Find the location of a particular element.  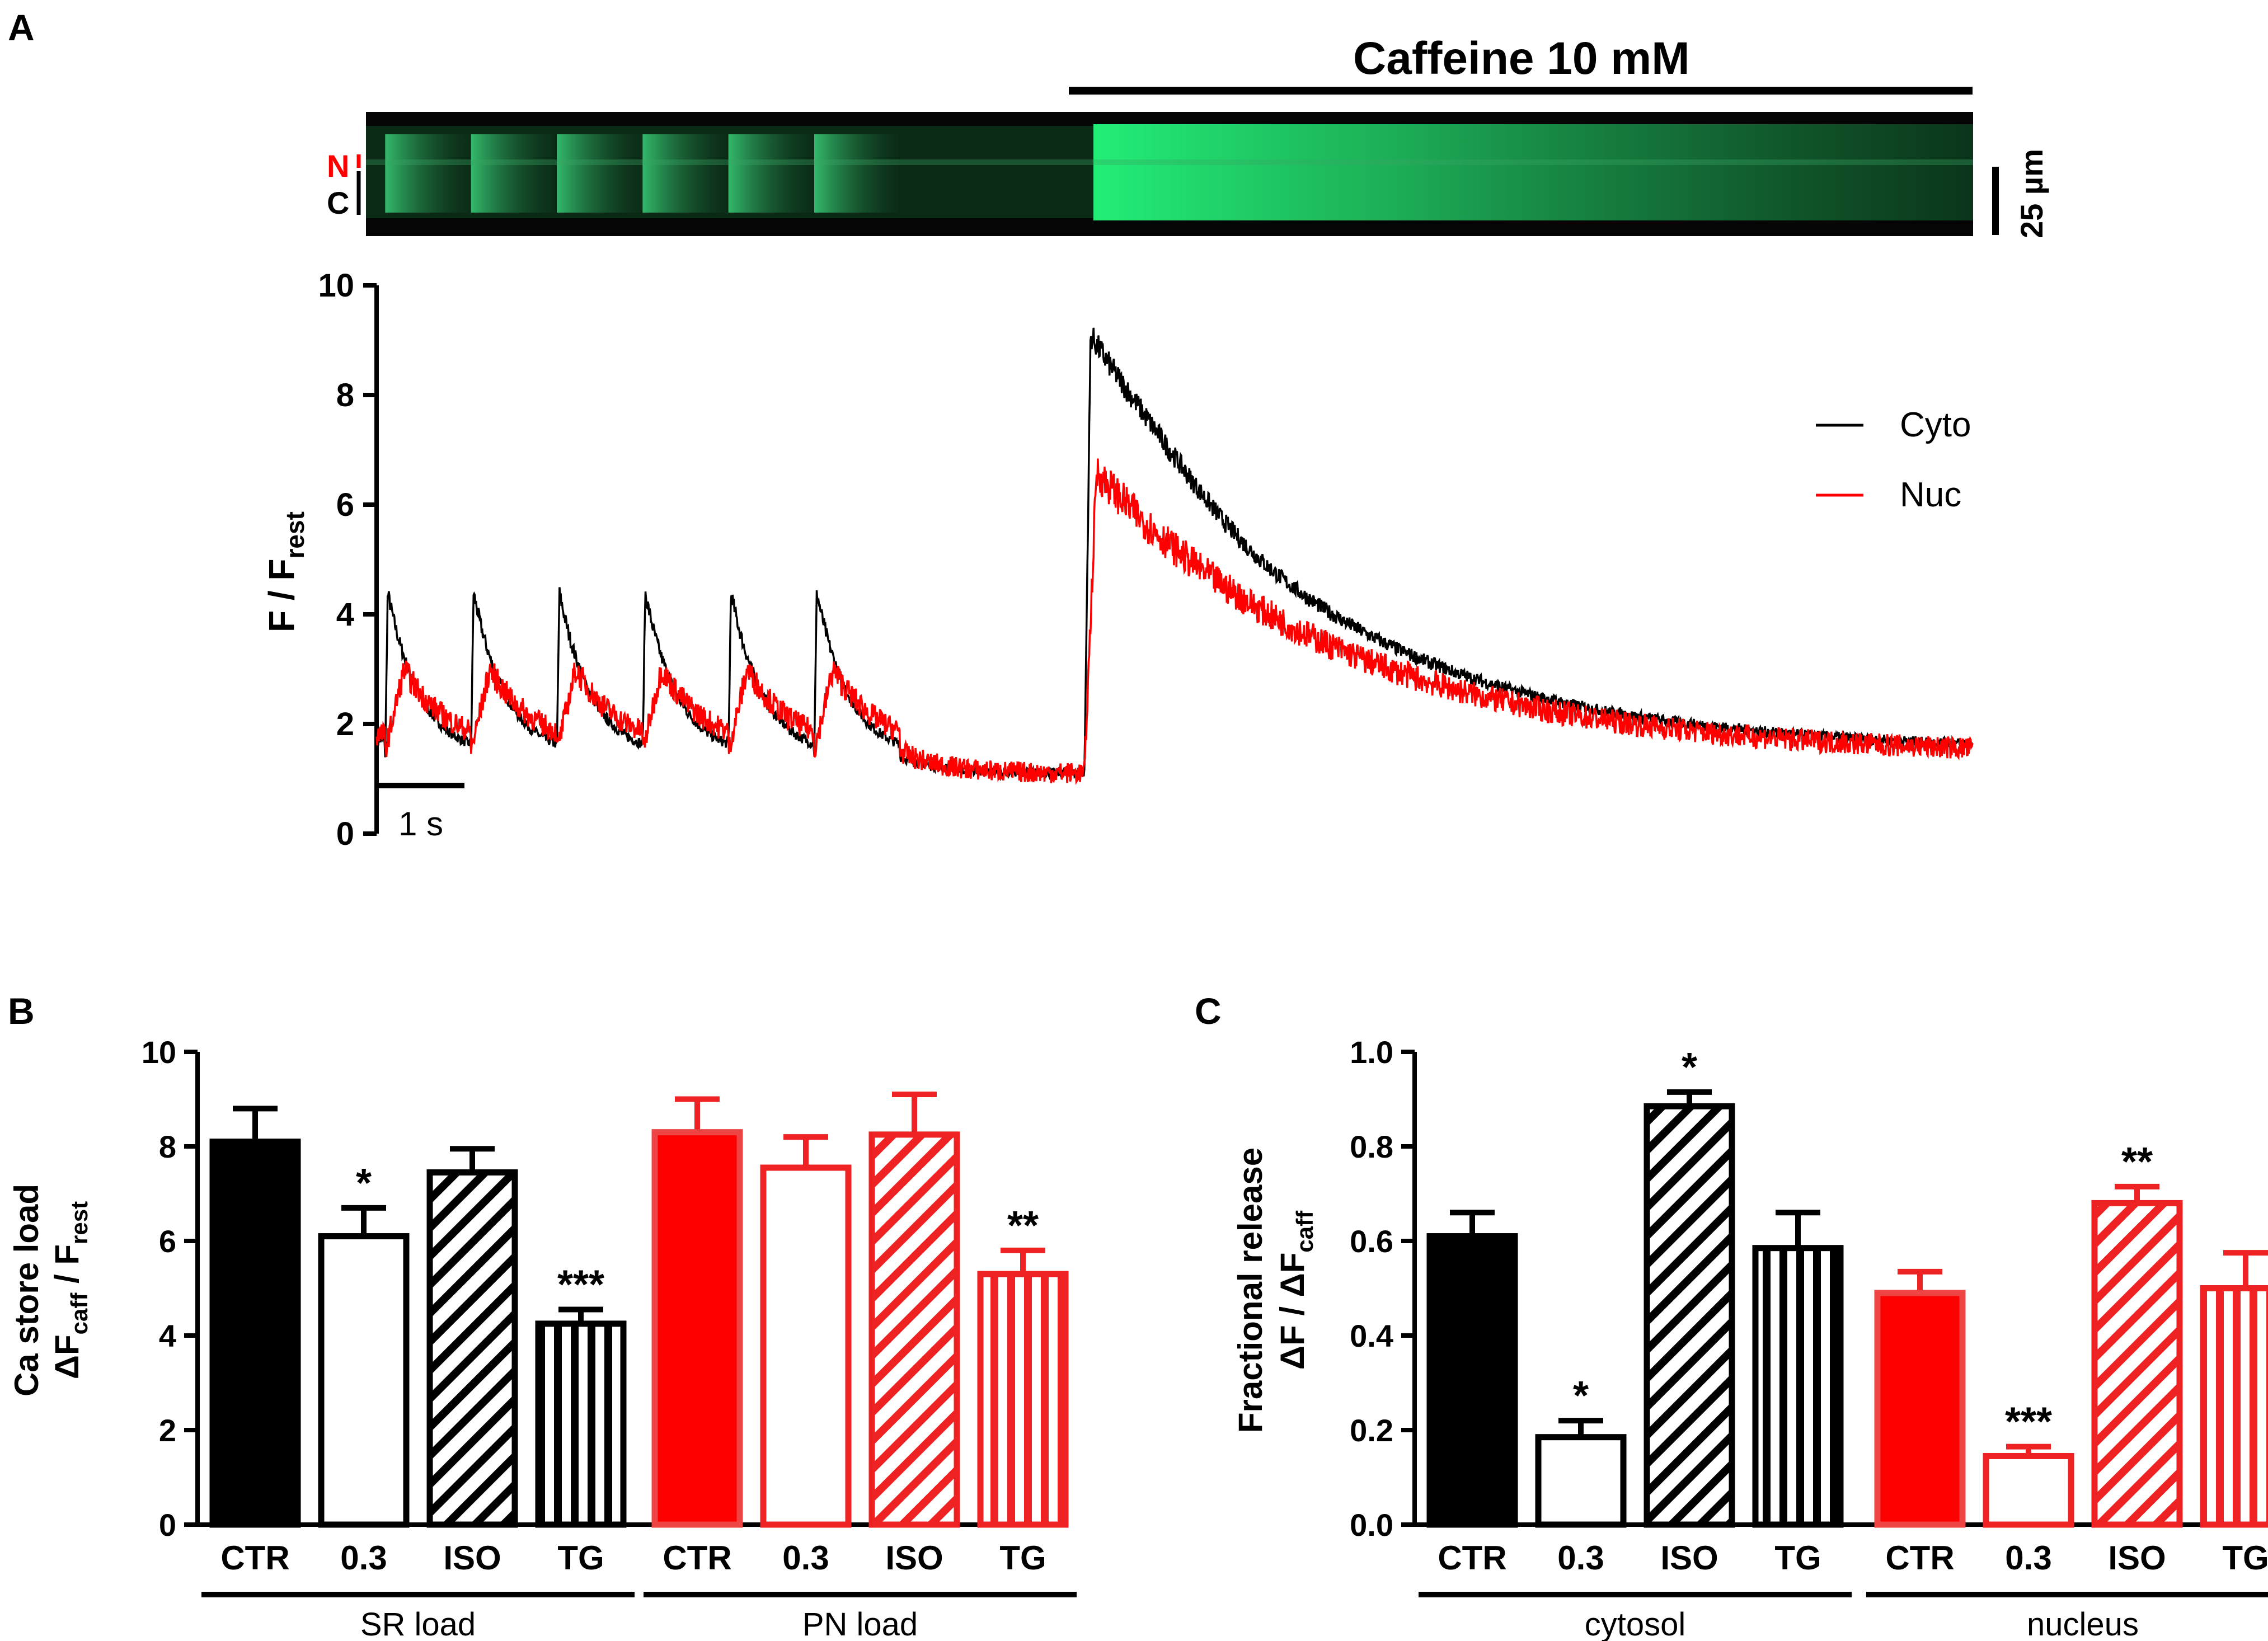

caffeine-fluorescence is located at coordinates (1533, 172).